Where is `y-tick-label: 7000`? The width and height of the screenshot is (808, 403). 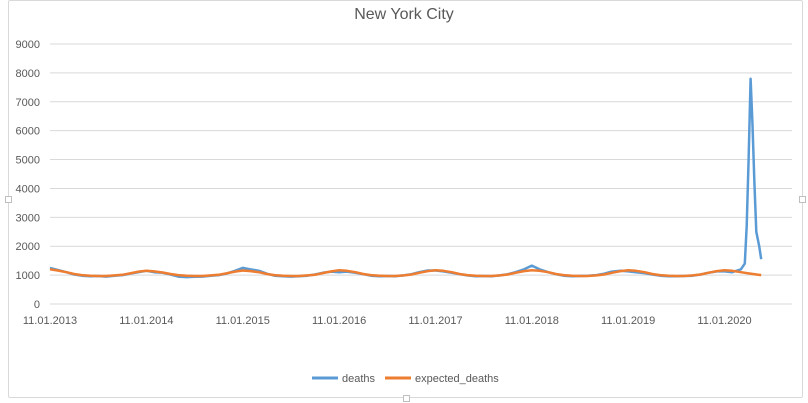 y-tick-label: 7000 is located at coordinates (28, 103).